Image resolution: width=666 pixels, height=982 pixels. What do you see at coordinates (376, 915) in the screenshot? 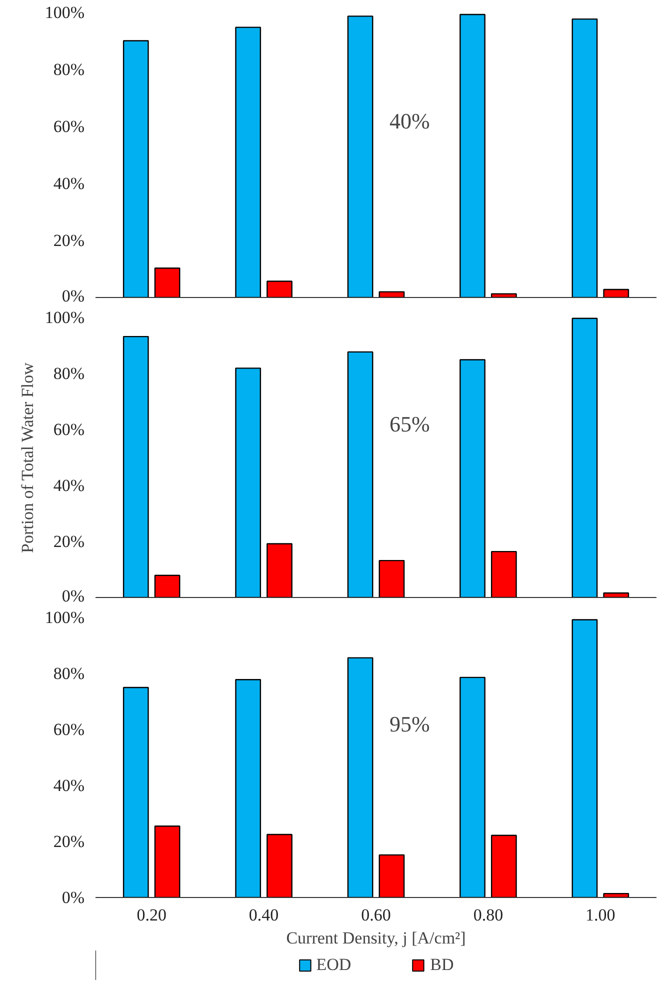
I see `x-tick-label: 0.60` at bounding box center [376, 915].